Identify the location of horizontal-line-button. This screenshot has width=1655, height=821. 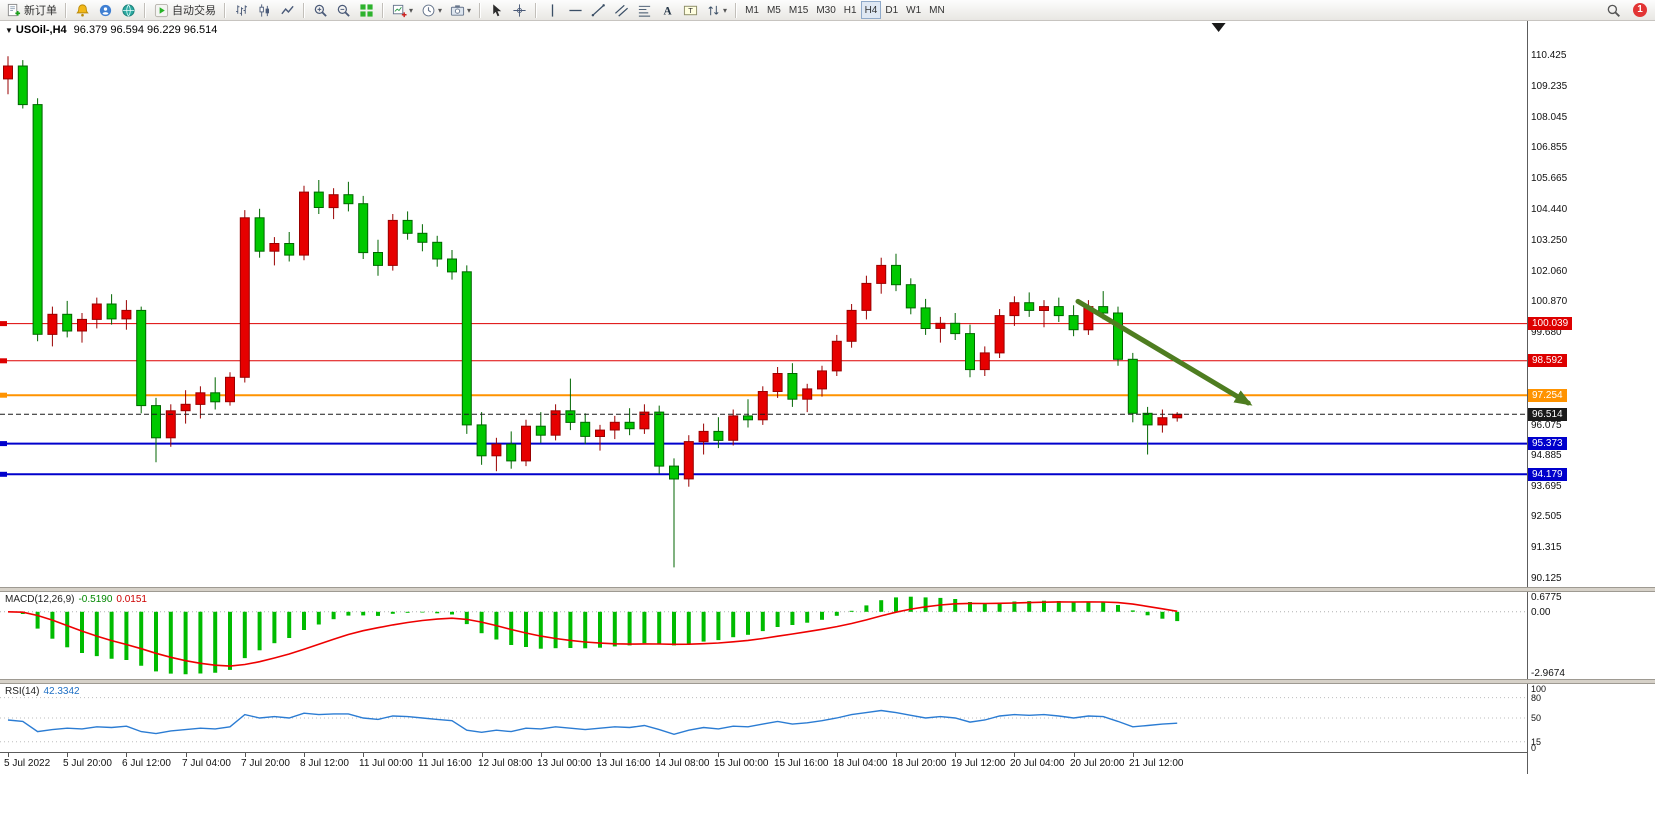
(575, 10).